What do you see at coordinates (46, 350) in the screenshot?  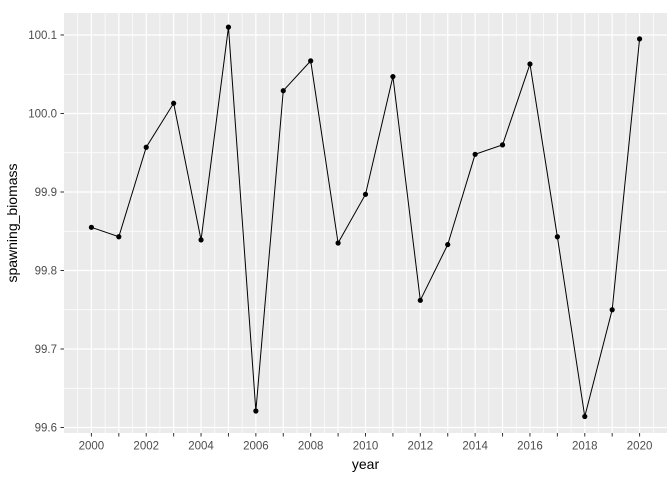 I see `y-tick-label: 99.7` at bounding box center [46, 350].